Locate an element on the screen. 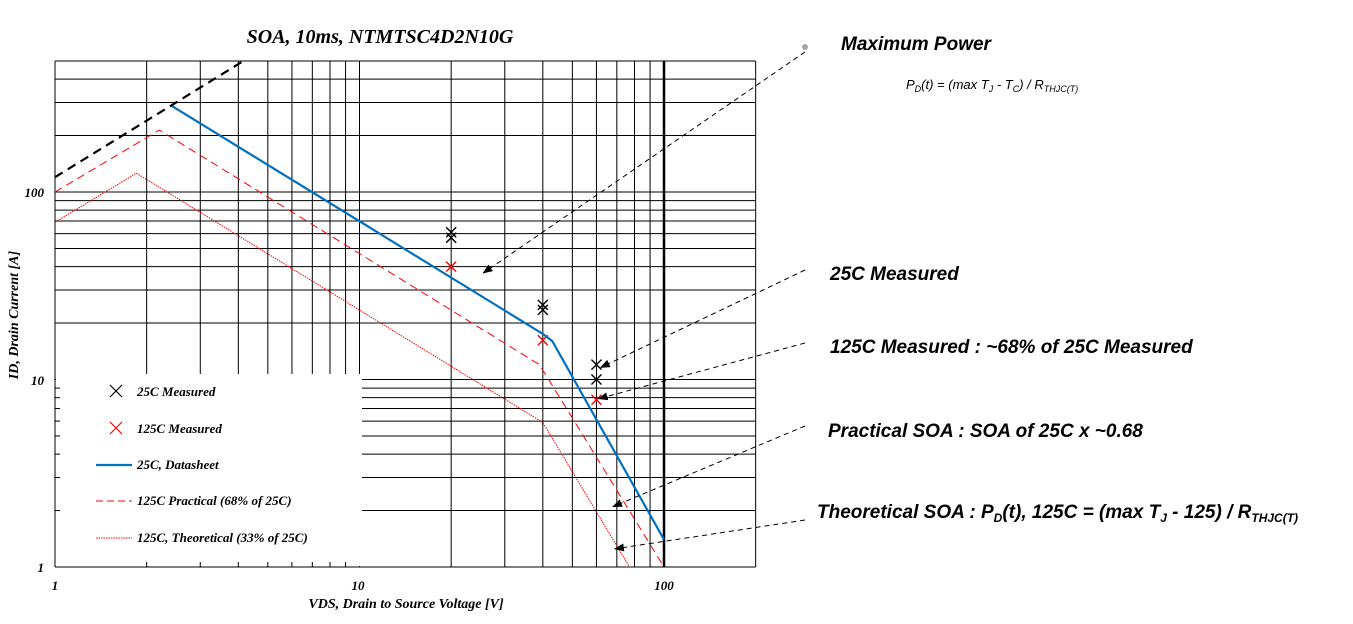 Image resolution: width=1353 pixels, height=624 pixels. legend-label: 125C Measured is located at coordinates (179, 428).